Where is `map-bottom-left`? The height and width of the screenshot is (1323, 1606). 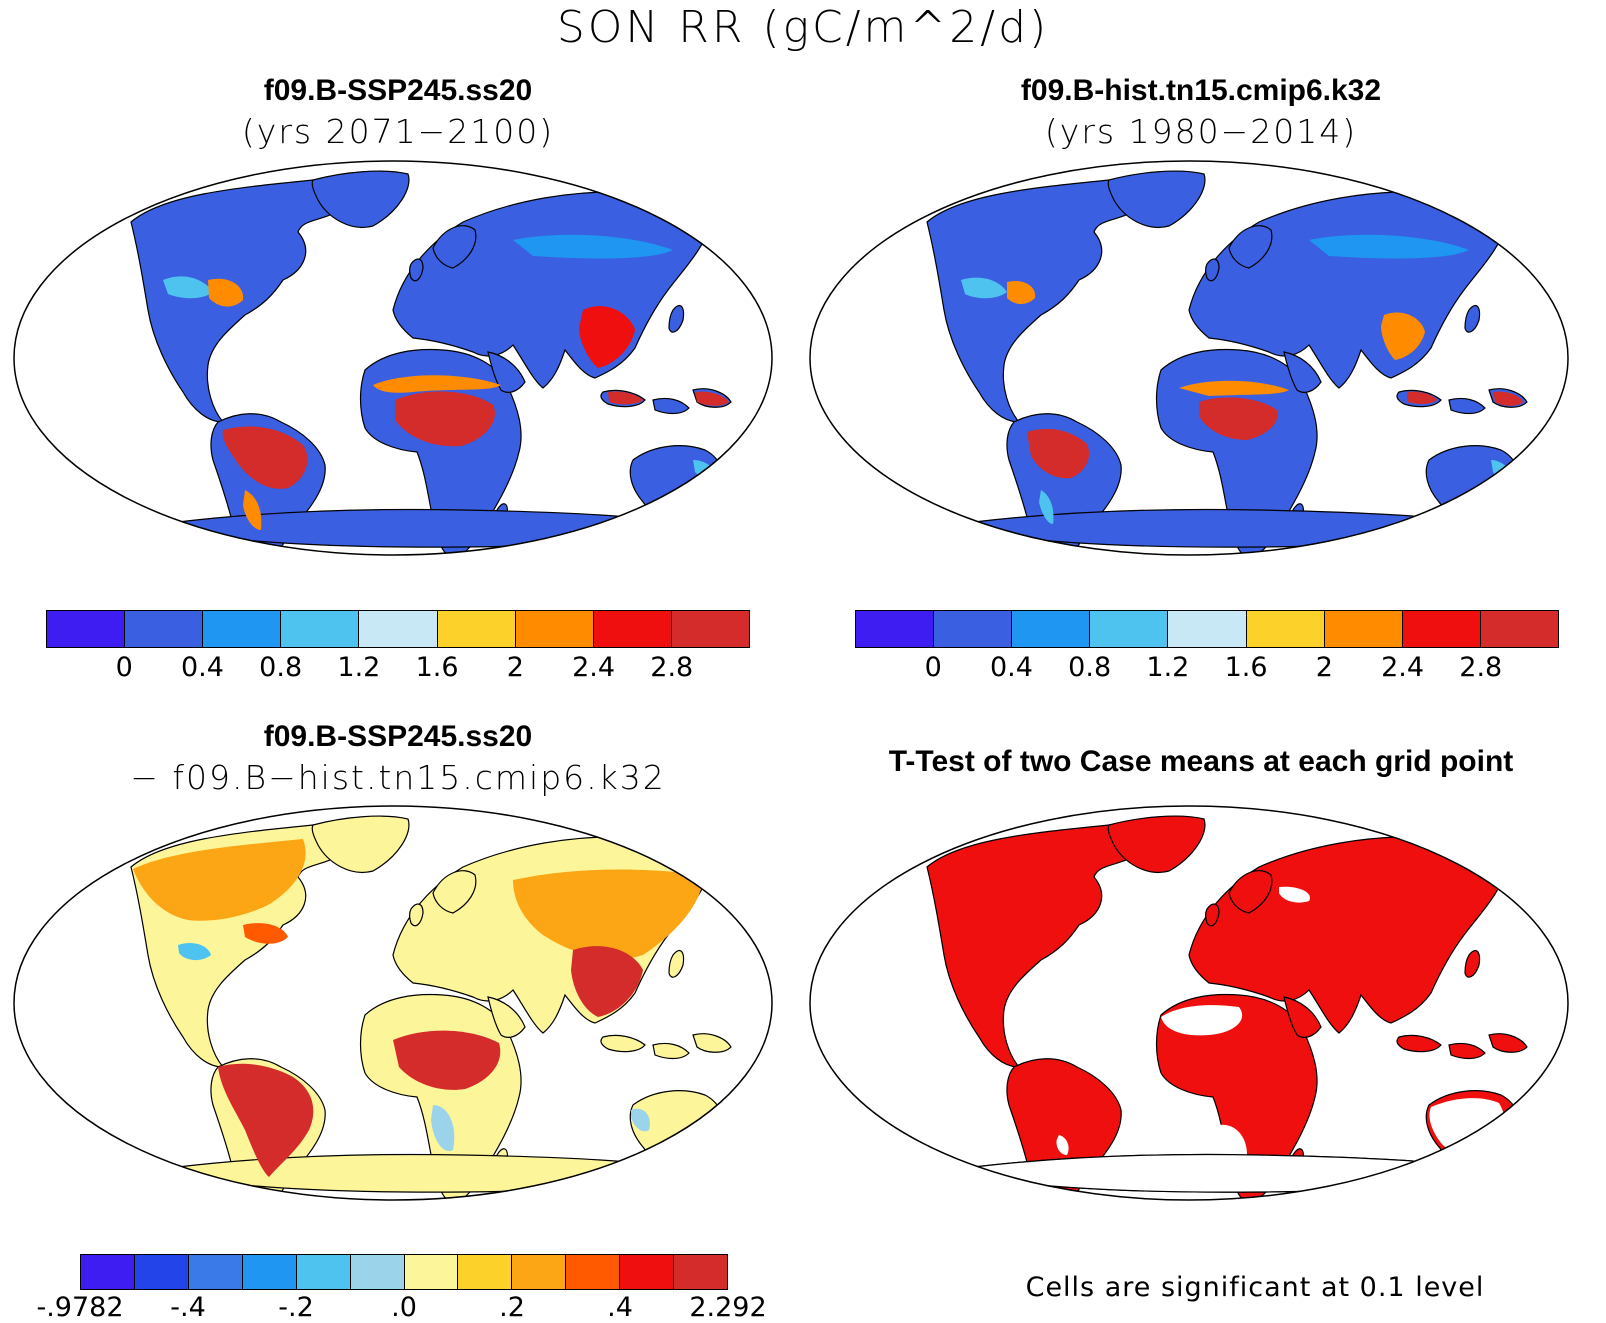 map-bottom-left is located at coordinates (393, 1003).